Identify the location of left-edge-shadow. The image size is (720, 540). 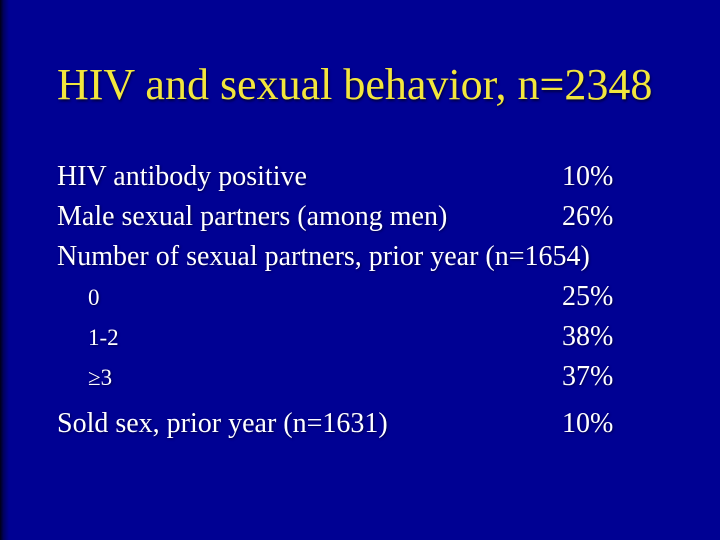
(4, 270).